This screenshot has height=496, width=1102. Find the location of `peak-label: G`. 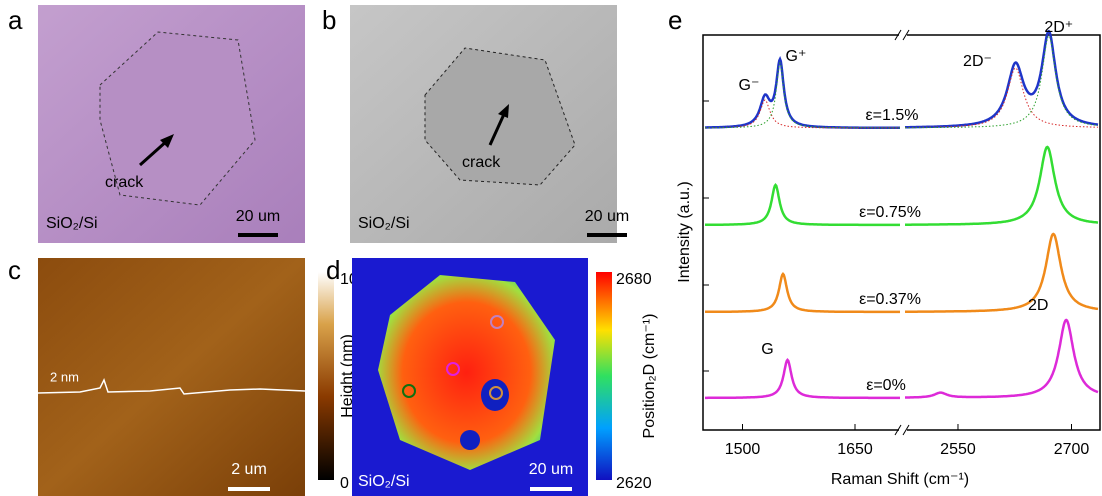

peak-label: G is located at coordinates (767, 349).